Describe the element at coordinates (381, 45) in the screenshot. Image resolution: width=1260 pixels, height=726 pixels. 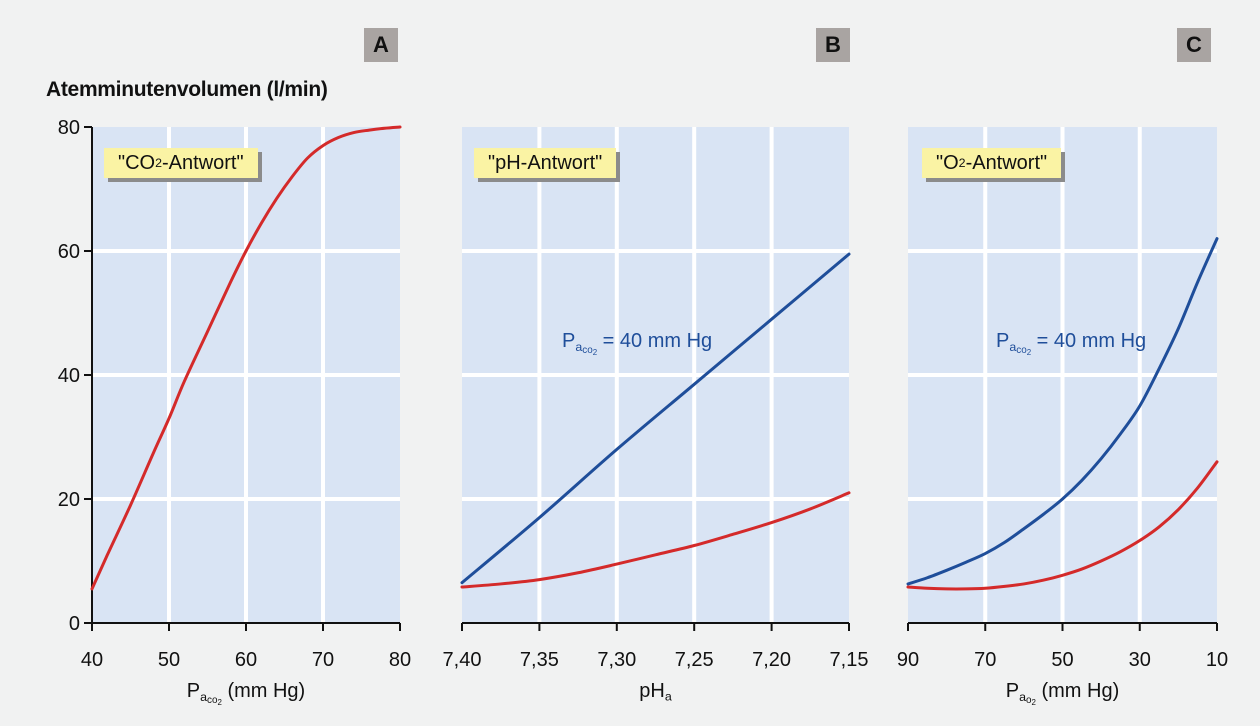
I see `panel-letter: A` at that location.